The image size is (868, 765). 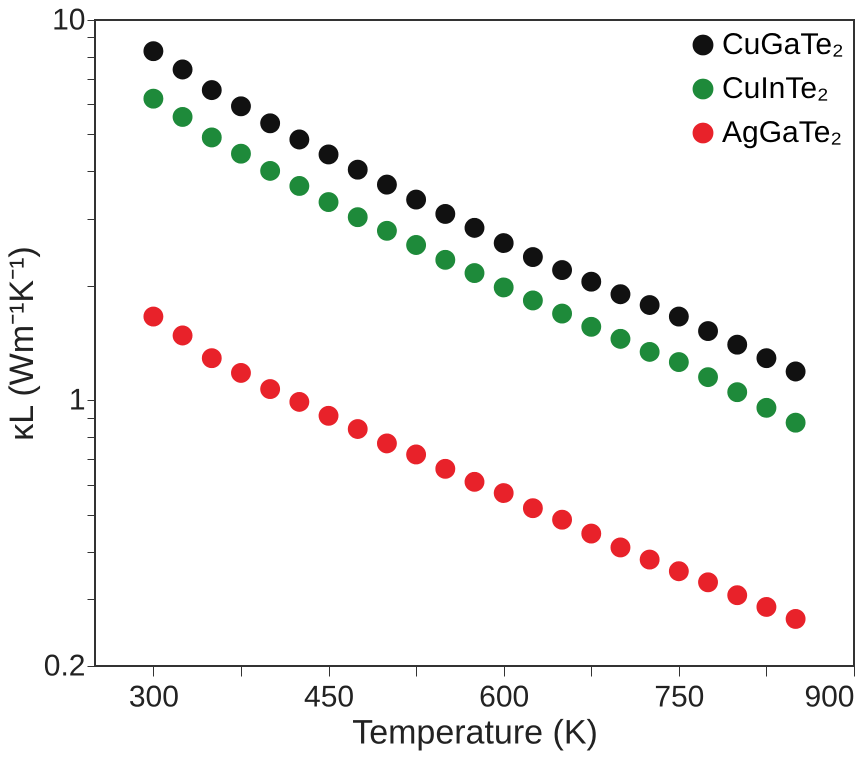 I want to click on legend-label: AgGaTe₂, so click(x=782, y=132).